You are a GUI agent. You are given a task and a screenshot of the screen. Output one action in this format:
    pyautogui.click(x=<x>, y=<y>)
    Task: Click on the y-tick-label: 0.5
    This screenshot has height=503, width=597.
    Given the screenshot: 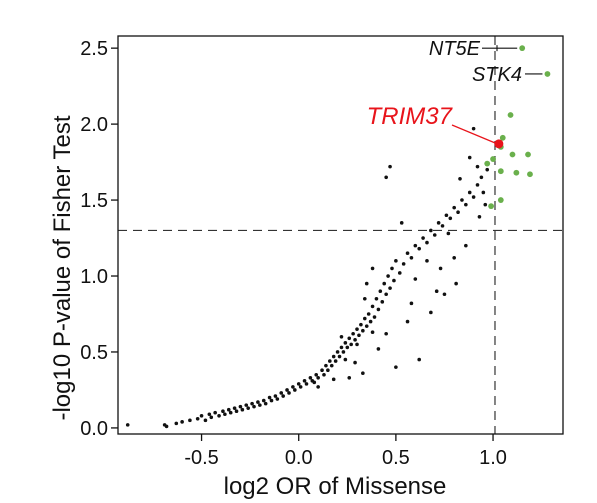 What is the action you would take?
    pyautogui.click(x=94, y=353)
    